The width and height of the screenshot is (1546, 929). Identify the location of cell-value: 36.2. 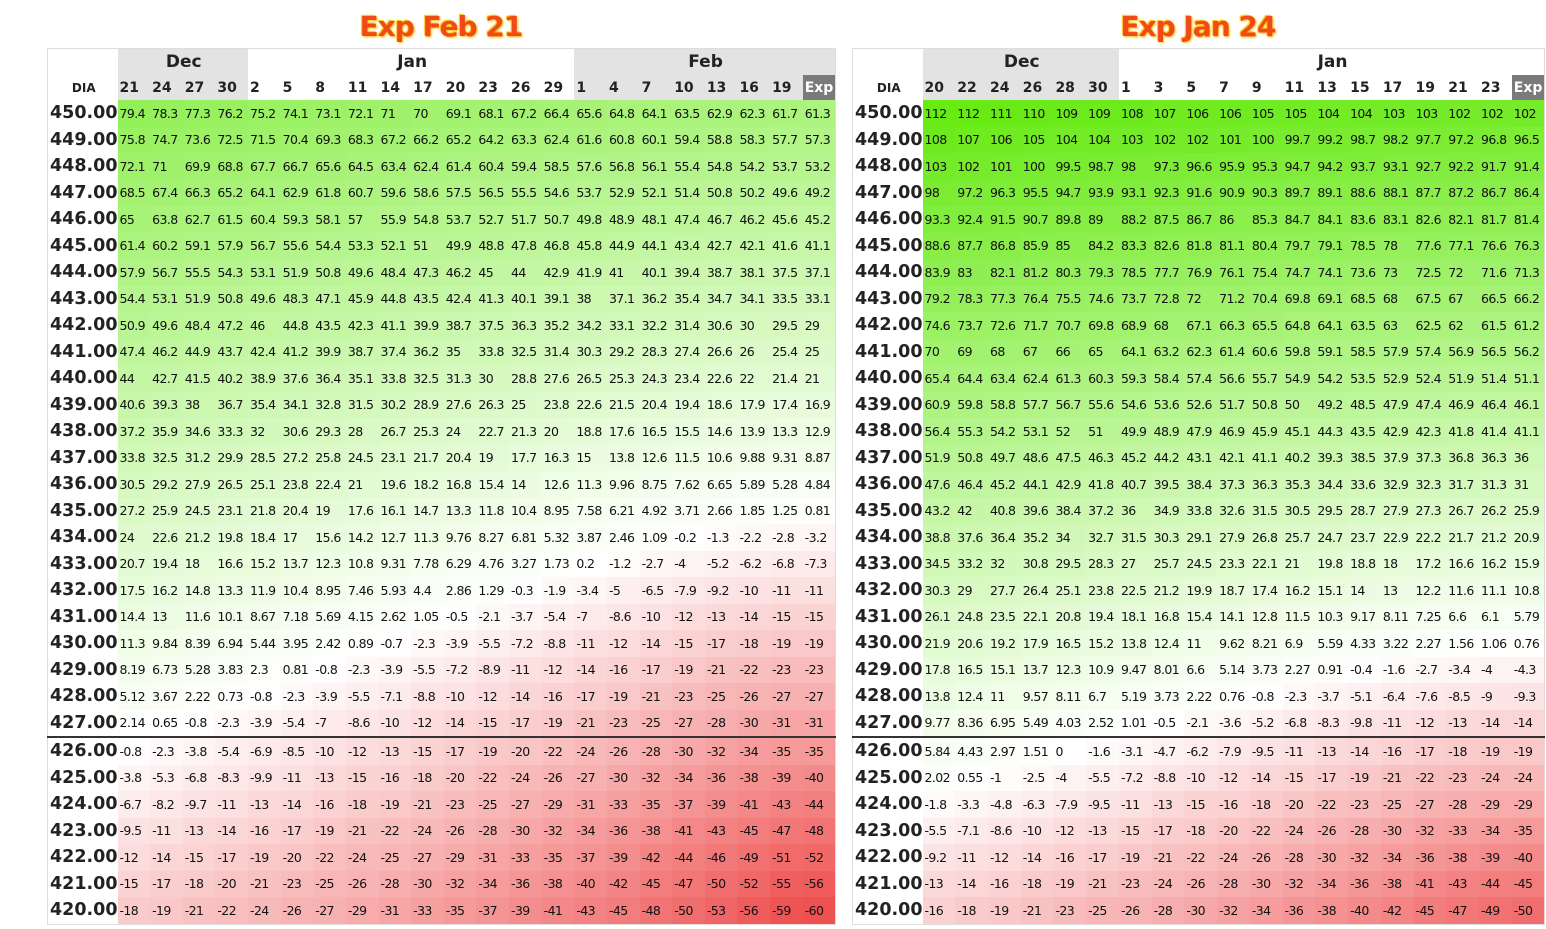
(427, 351).